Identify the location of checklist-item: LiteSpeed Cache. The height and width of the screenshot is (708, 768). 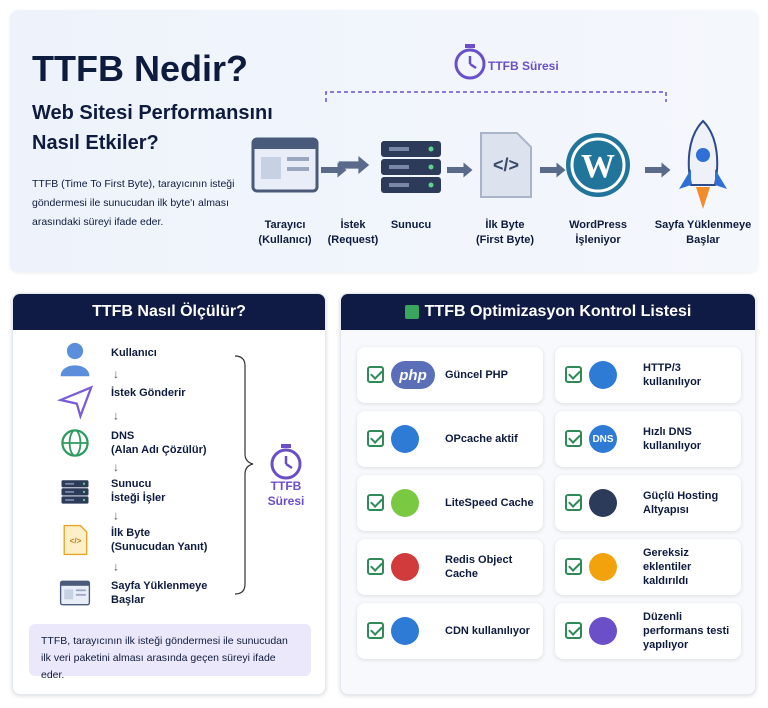
(450, 503).